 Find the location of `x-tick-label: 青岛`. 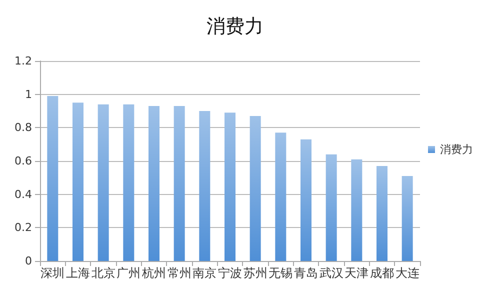

x-tick-label: 青岛 is located at coordinates (306, 273).